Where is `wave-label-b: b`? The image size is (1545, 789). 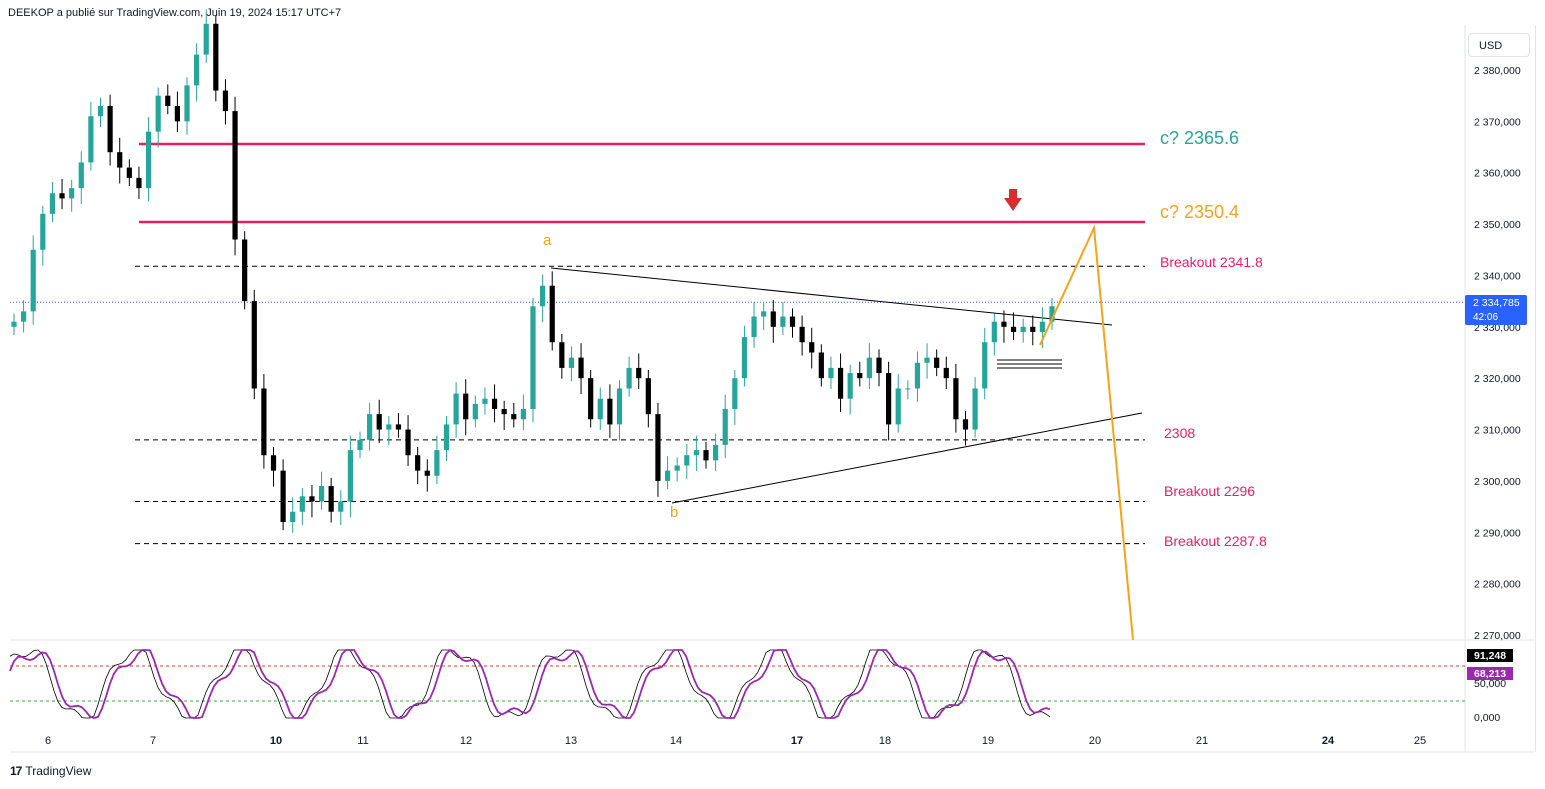 wave-label-b: b is located at coordinates (674, 512).